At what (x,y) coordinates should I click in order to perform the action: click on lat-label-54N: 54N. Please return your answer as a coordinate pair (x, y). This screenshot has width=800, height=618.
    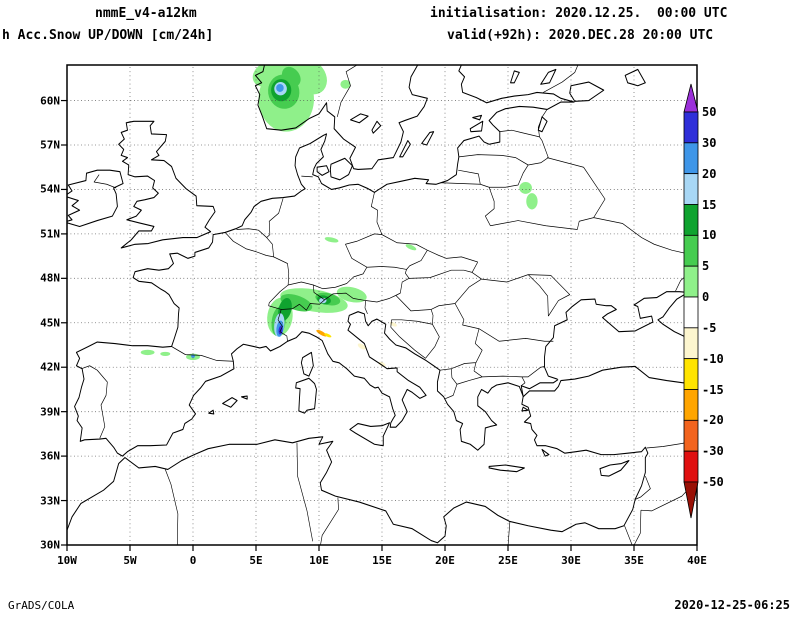
    Looking at the image, I should click on (50, 189).